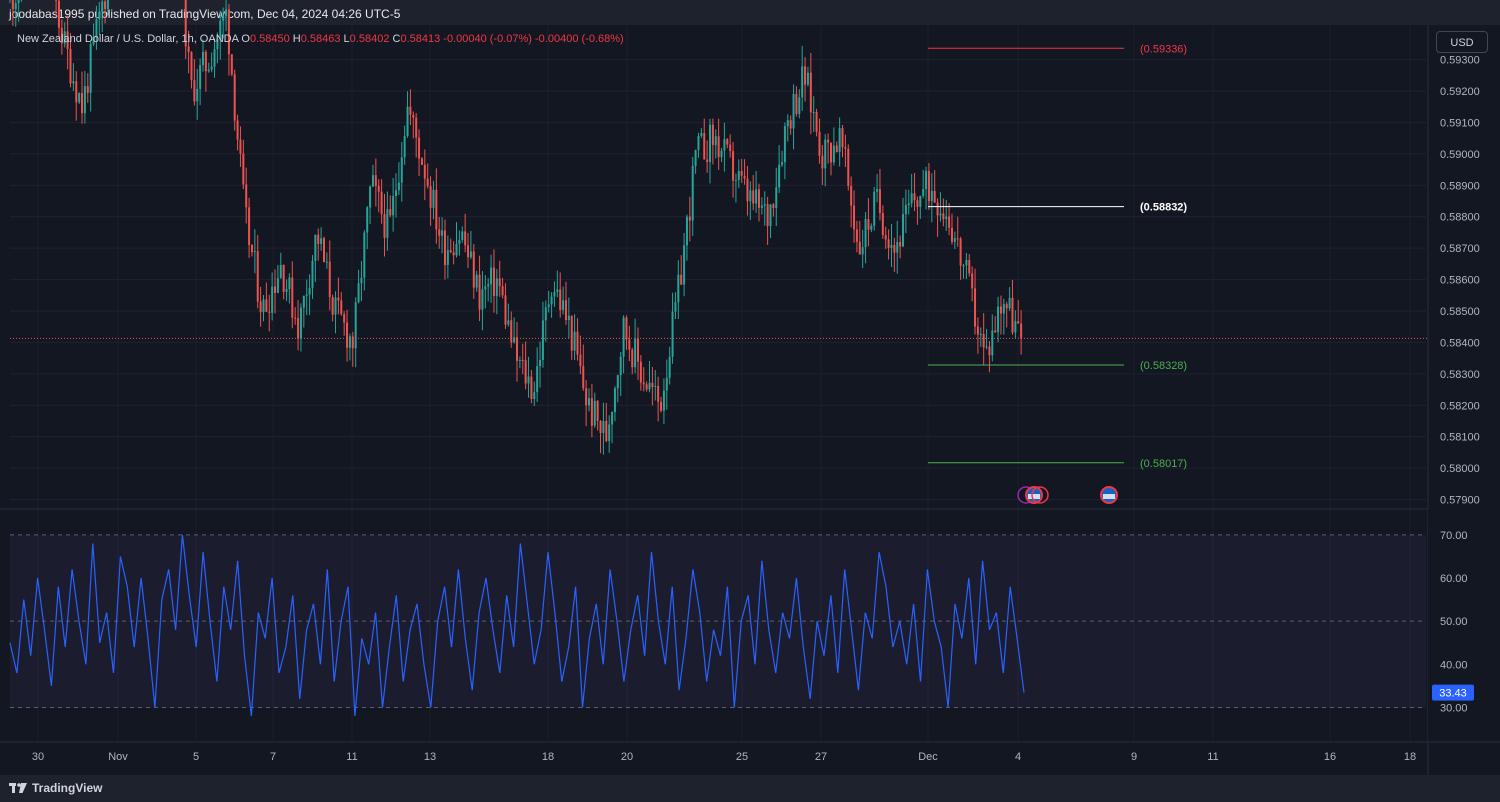 The width and height of the screenshot is (1500, 802). Describe the element at coordinates (1040, 495) in the screenshot. I see `us-flag-icon` at that location.